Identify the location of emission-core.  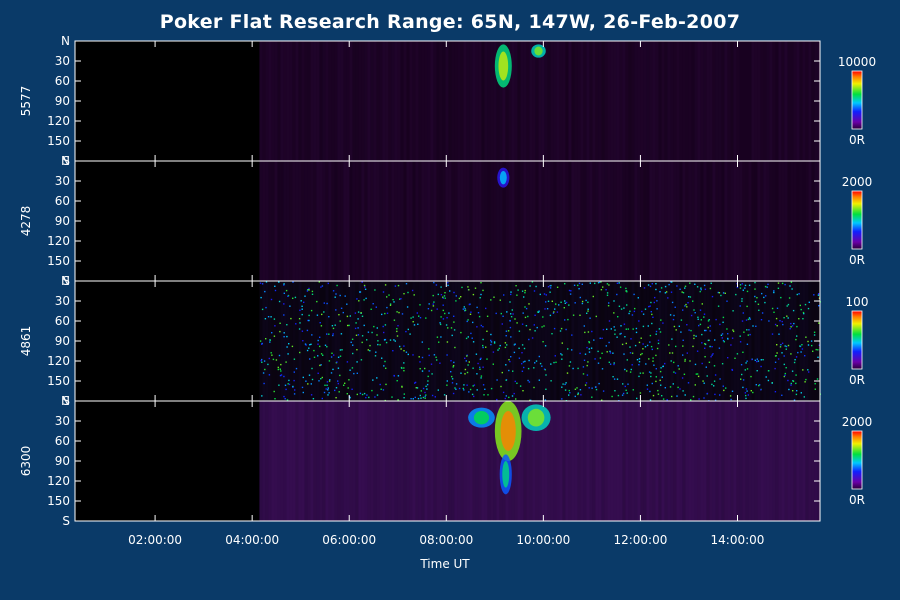
(538, 51).